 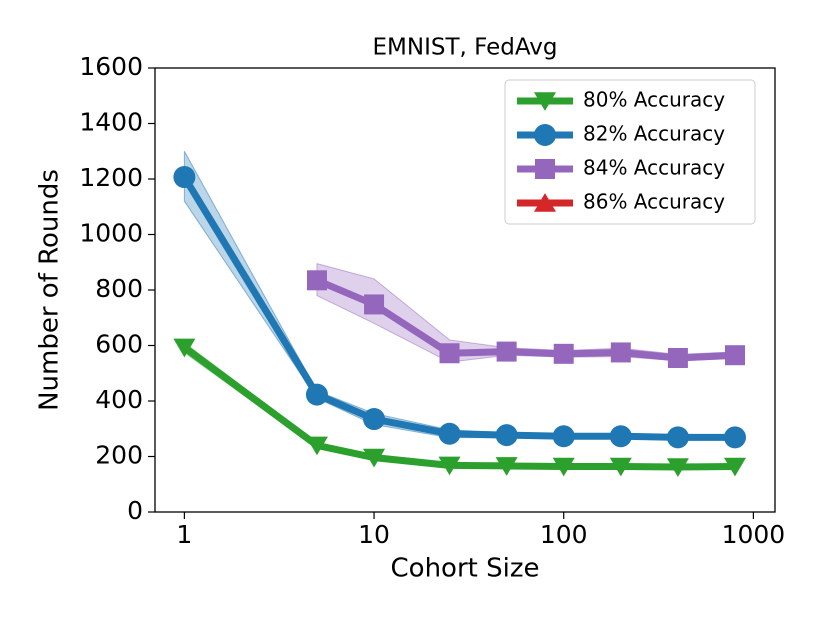 What do you see at coordinates (465, 569) in the screenshot?
I see `x-axis-label: Cohort Size` at bounding box center [465, 569].